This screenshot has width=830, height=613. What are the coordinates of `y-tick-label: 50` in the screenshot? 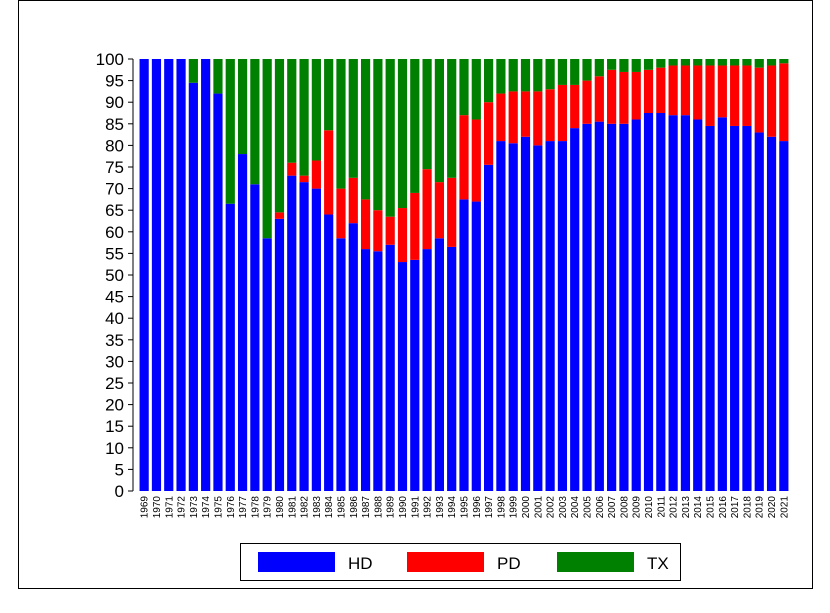 It's located at (114, 275).